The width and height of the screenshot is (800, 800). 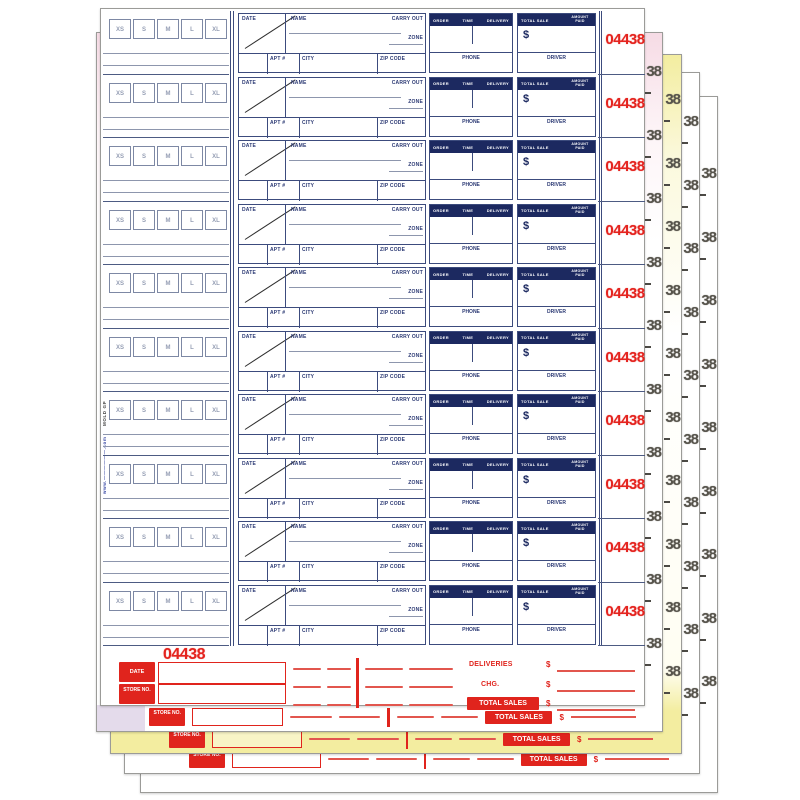 What do you see at coordinates (653, 376) in the screenshot?
I see `serial-edge-column: 38 38 38 38 38 38 38 38` at bounding box center [653, 376].